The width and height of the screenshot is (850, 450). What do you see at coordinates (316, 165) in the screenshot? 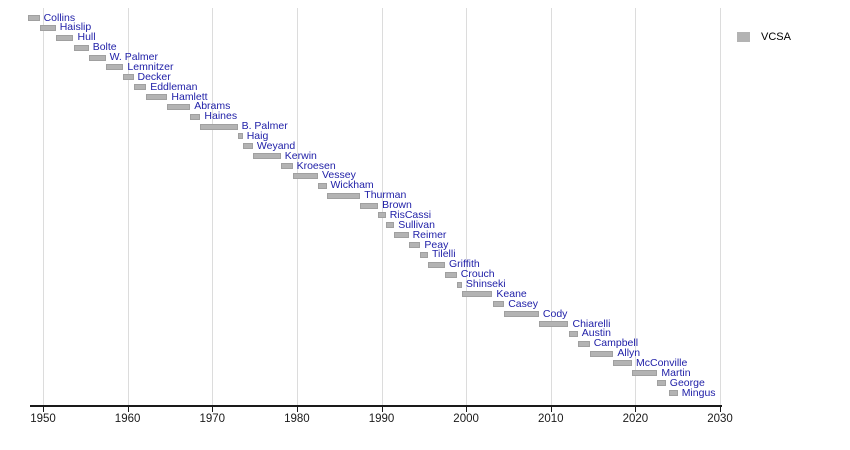
I see `person-label: Kroesen` at bounding box center [316, 165].